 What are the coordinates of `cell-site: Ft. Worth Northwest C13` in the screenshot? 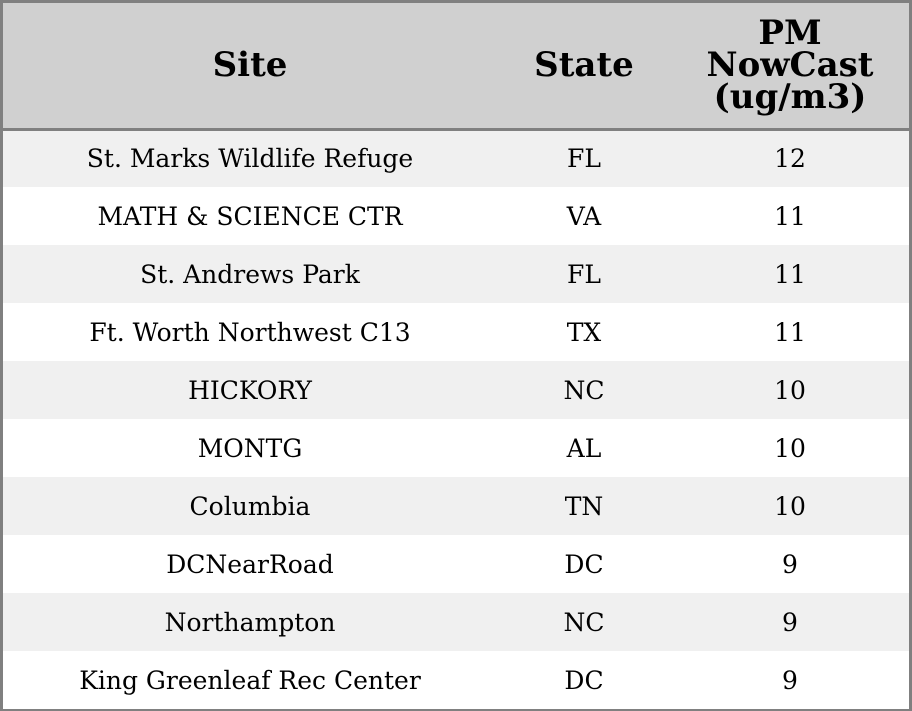 It's located at (250, 332).